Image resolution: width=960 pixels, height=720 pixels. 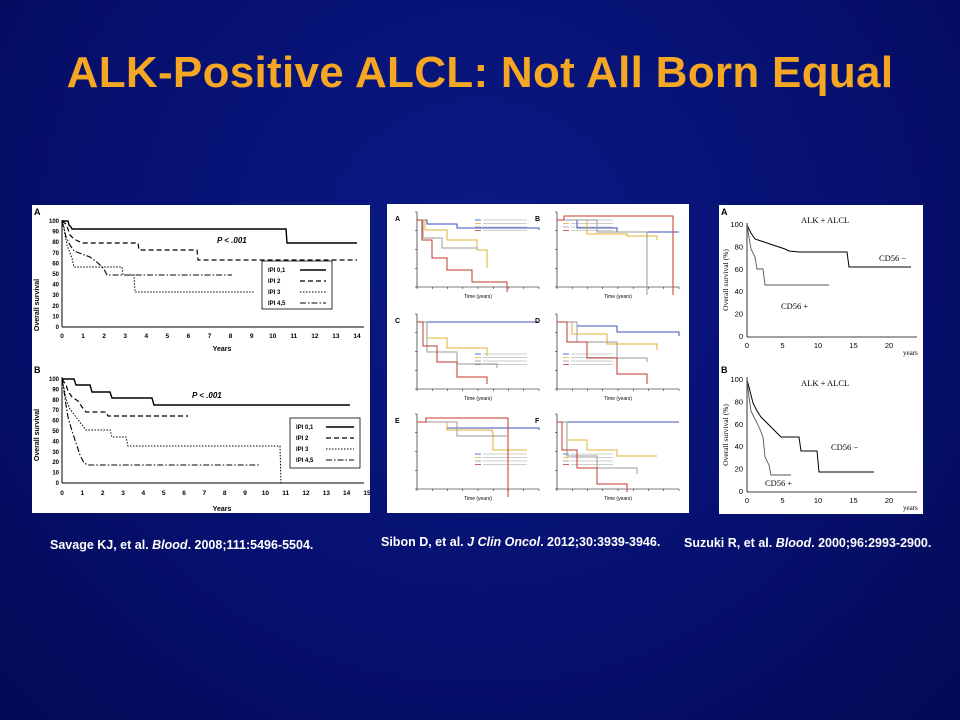 I want to click on x-tick-label: 14, so click(x=347, y=493).